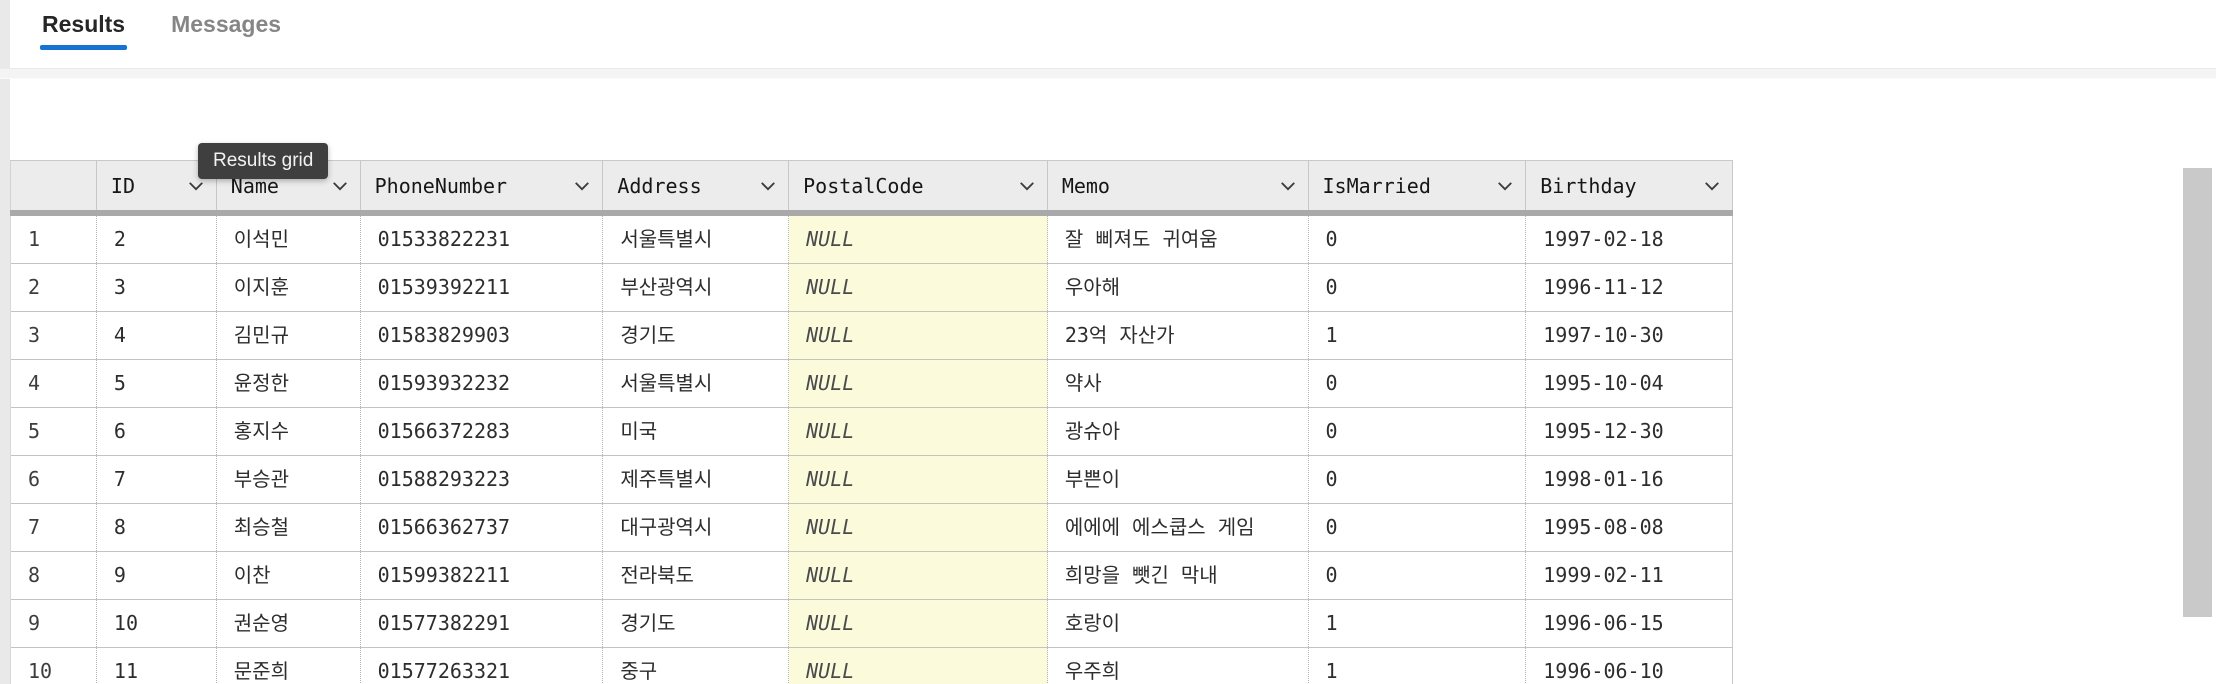 The height and width of the screenshot is (684, 2216). What do you see at coordinates (54, 527) in the screenshot?
I see `row-number-cell: 7` at bounding box center [54, 527].